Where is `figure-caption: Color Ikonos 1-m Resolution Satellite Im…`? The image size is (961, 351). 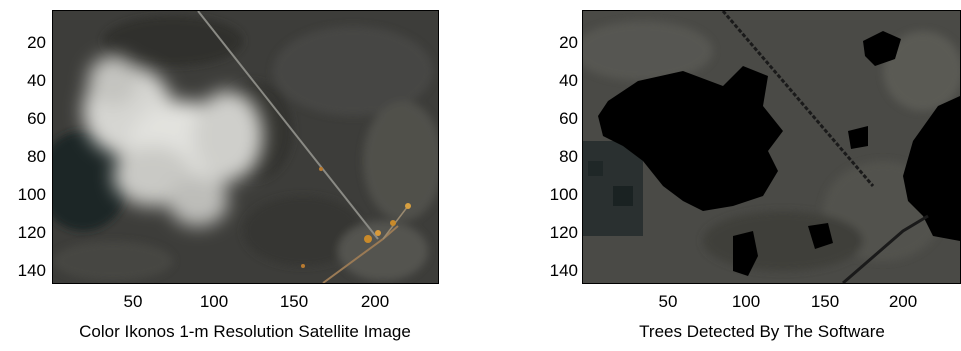 figure-caption: Color Ikonos 1-m Resolution Satellite Im… is located at coordinates (245, 331).